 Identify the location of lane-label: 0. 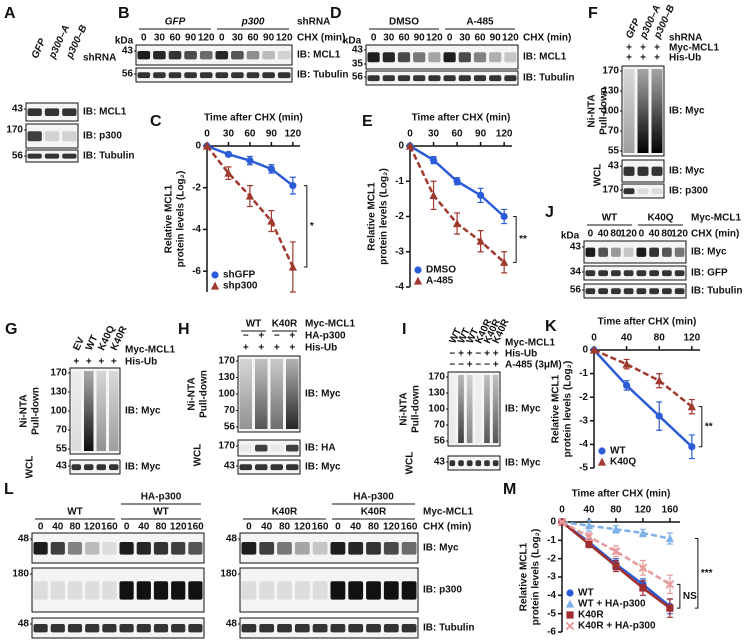
(338, 527).